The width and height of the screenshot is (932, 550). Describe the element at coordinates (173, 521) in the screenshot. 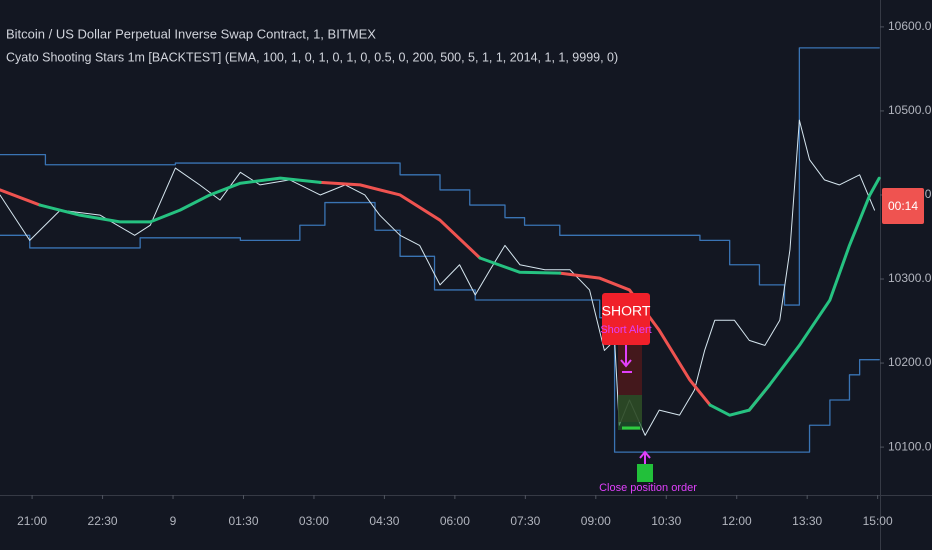

I see `x-tick-label: 9` at that location.